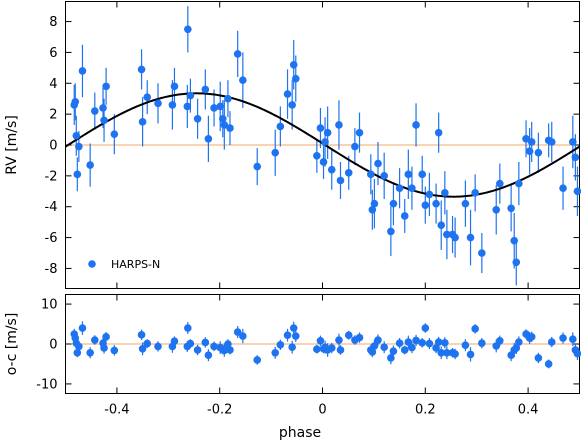  Describe the element at coordinates (425, 410) in the screenshot. I see `bottom-x-tick-label: 0.2` at that location.